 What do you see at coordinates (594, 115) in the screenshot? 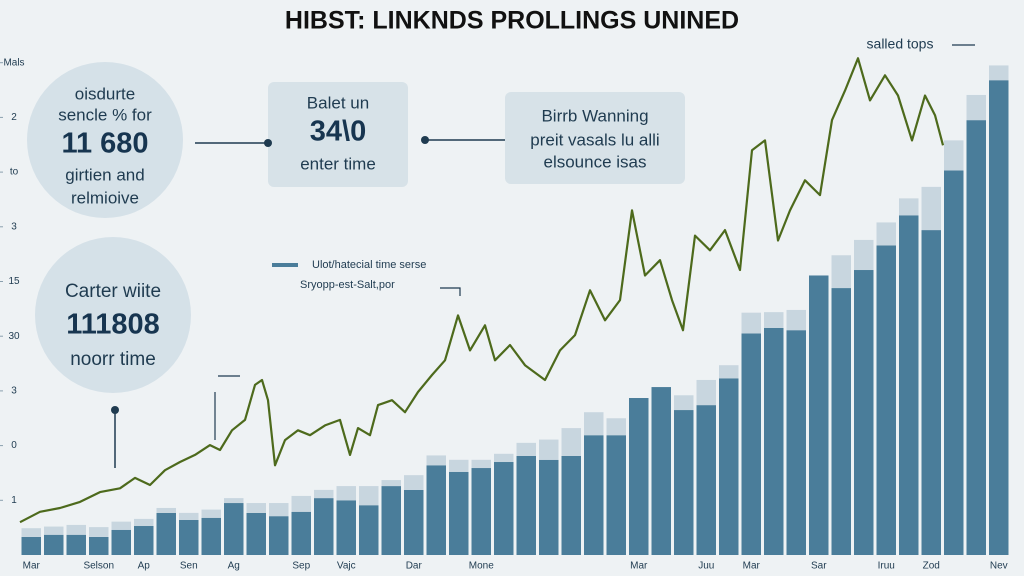
I see `callout-text: Birrb Wanning` at bounding box center [594, 115].